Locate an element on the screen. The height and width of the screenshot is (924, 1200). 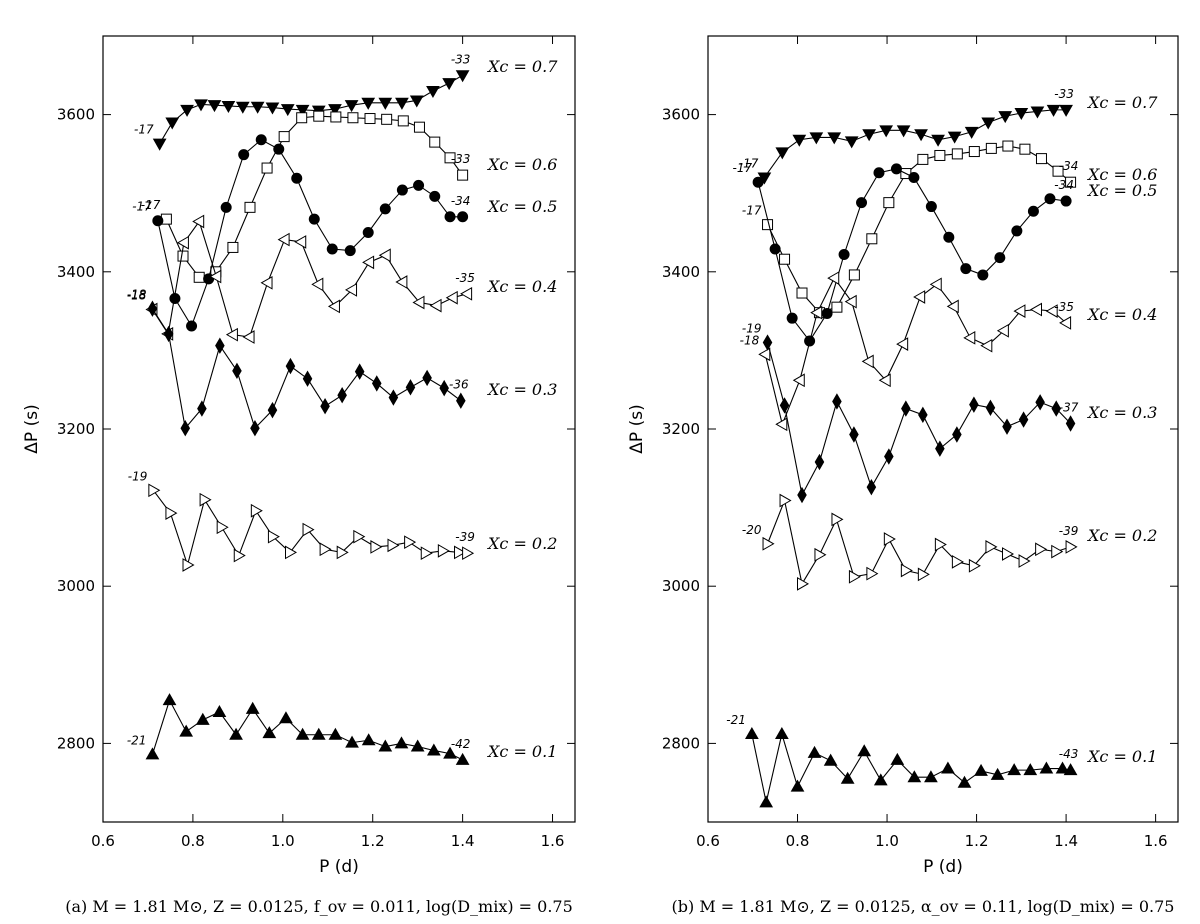
x-tick-label: 1.2 is located at coordinates (373, 841).